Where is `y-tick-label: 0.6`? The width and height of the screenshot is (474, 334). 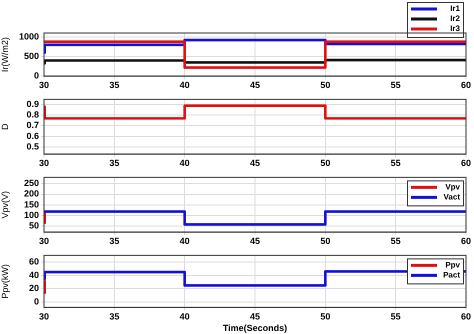 y-tick-label: 0.6 is located at coordinates (32, 135).